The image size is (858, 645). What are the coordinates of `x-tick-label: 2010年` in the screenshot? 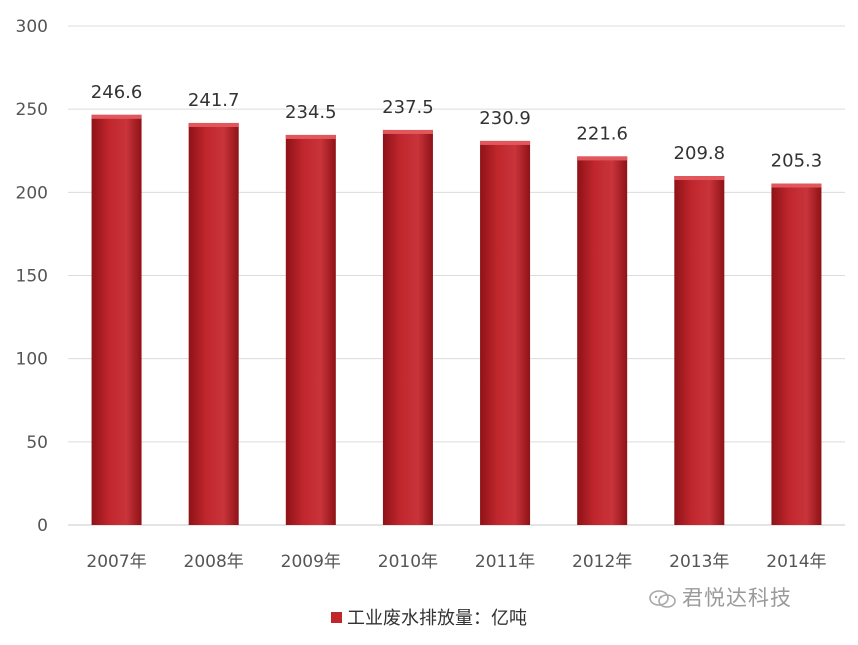 It's located at (408, 562).